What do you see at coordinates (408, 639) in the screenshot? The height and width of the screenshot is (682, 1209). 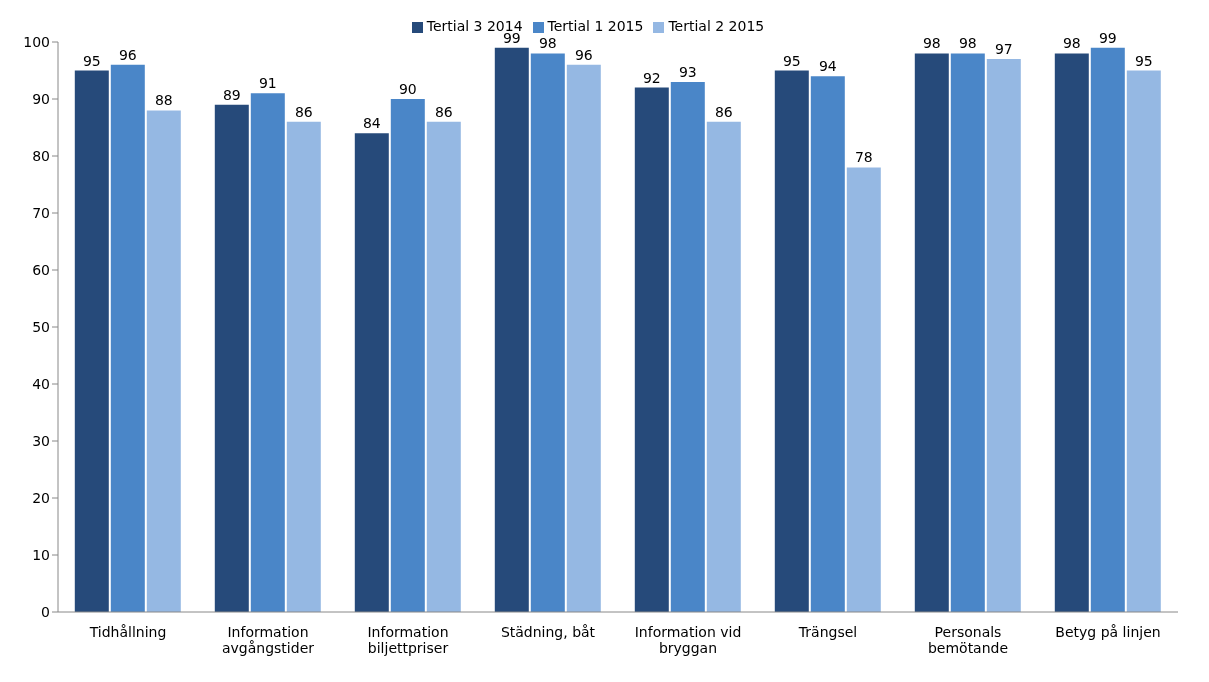 I see `x-tick-label: Information biljettpriser` at bounding box center [408, 639].